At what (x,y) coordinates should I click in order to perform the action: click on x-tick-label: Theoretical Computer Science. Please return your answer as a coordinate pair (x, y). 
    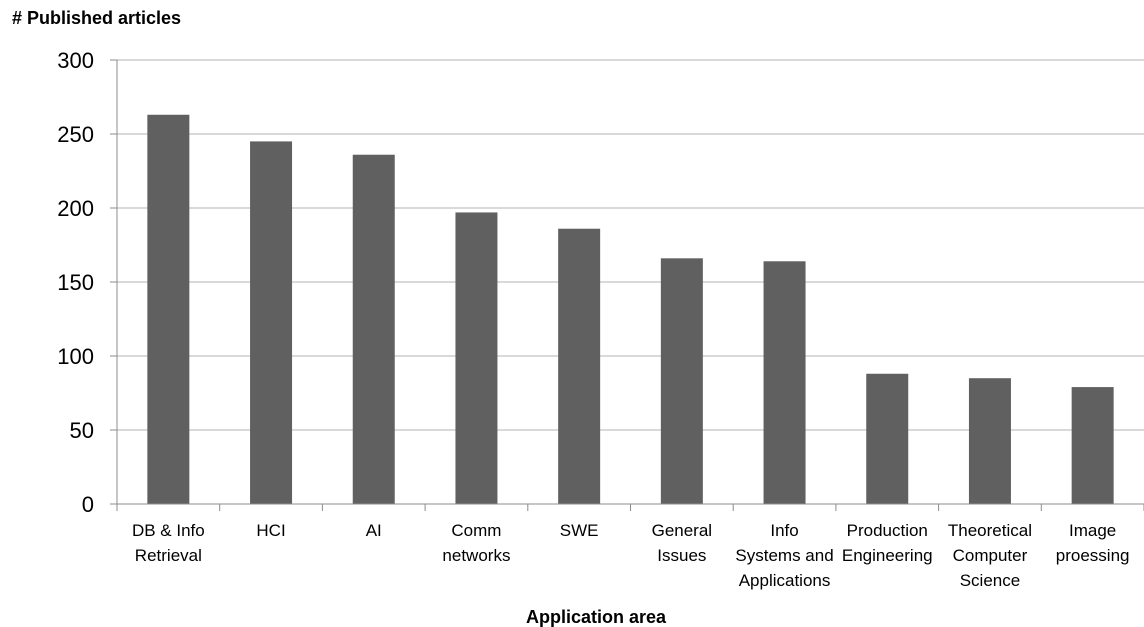
    Looking at the image, I should click on (990, 555).